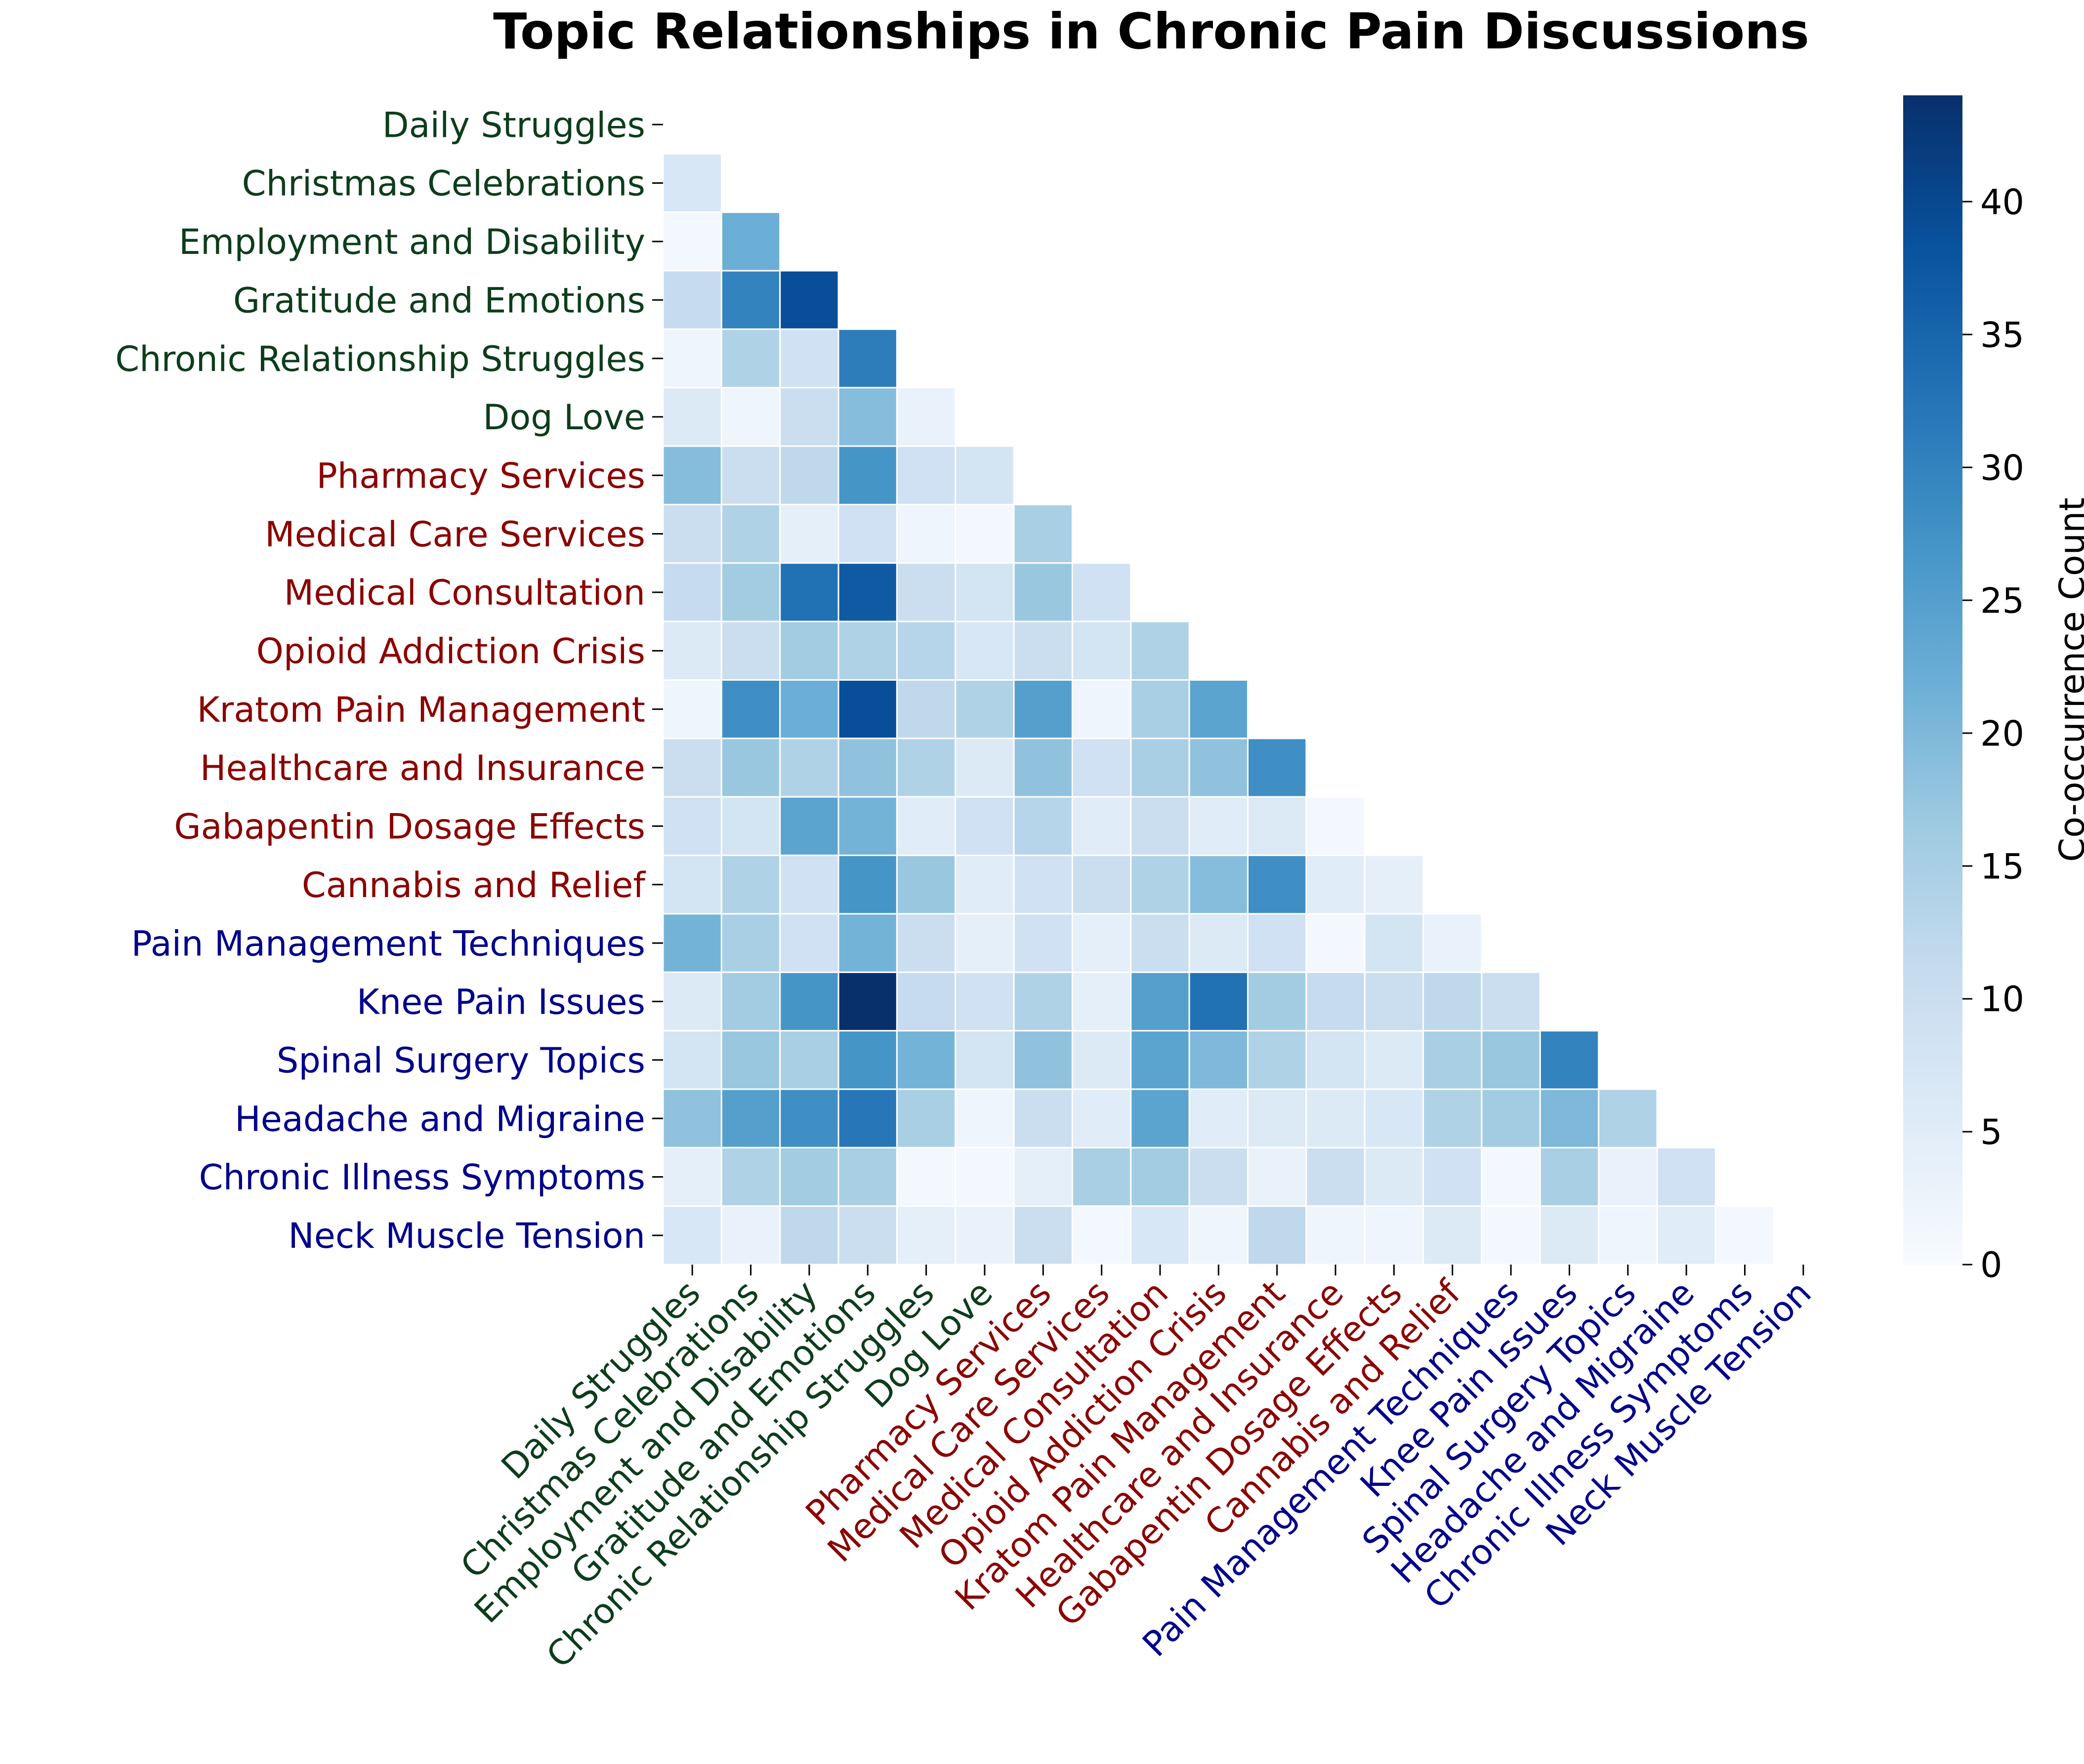 The width and height of the screenshot is (2084, 1764). What do you see at coordinates (474, 885) in the screenshot?
I see `y-tick-label: Cannabis and Relief` at bounding box center [474, 885].